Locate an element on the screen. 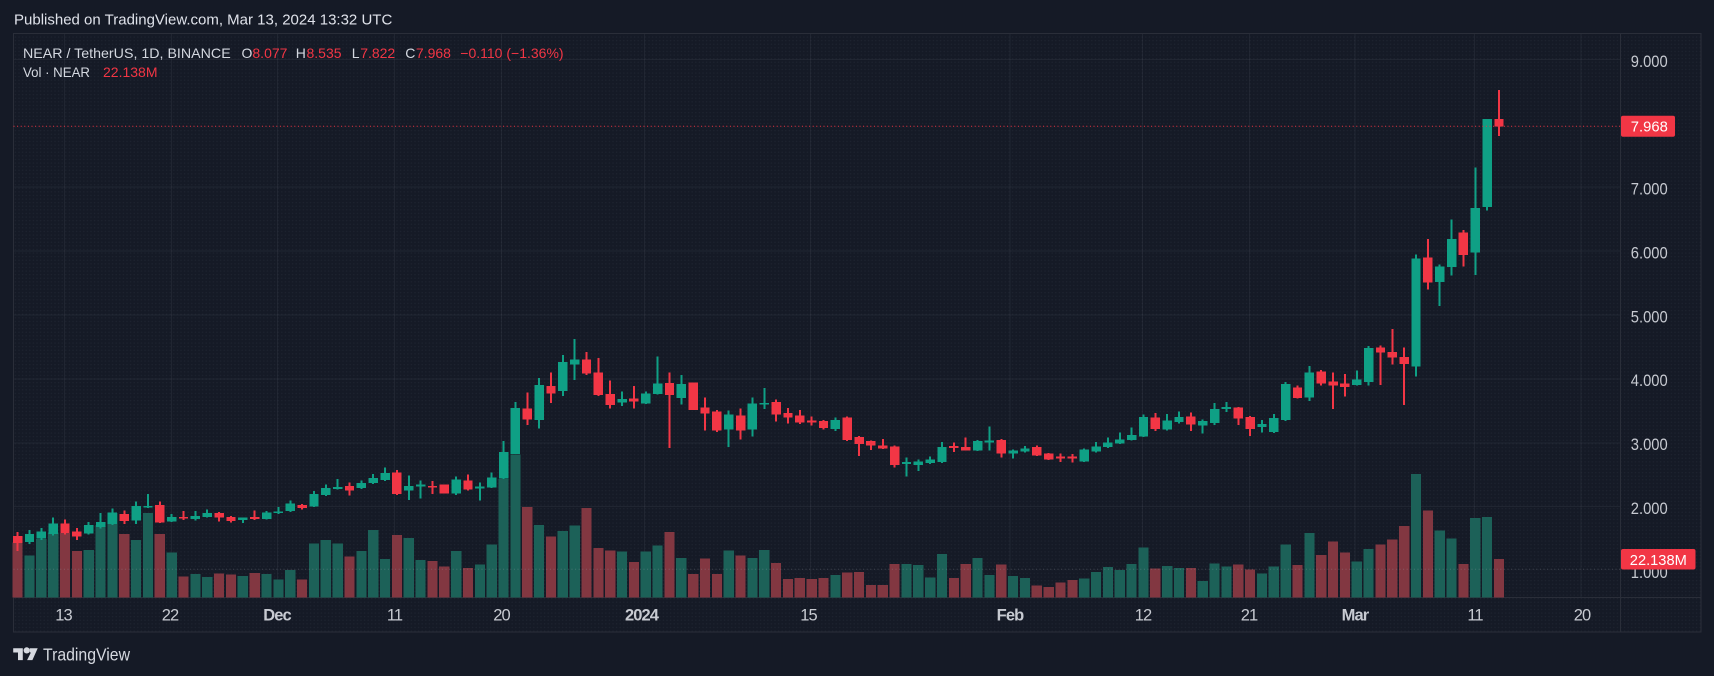 Image resolution: width=1714 pixels, height=676 pixels. svg-text: 2024 is located at coordinates (642, 616).